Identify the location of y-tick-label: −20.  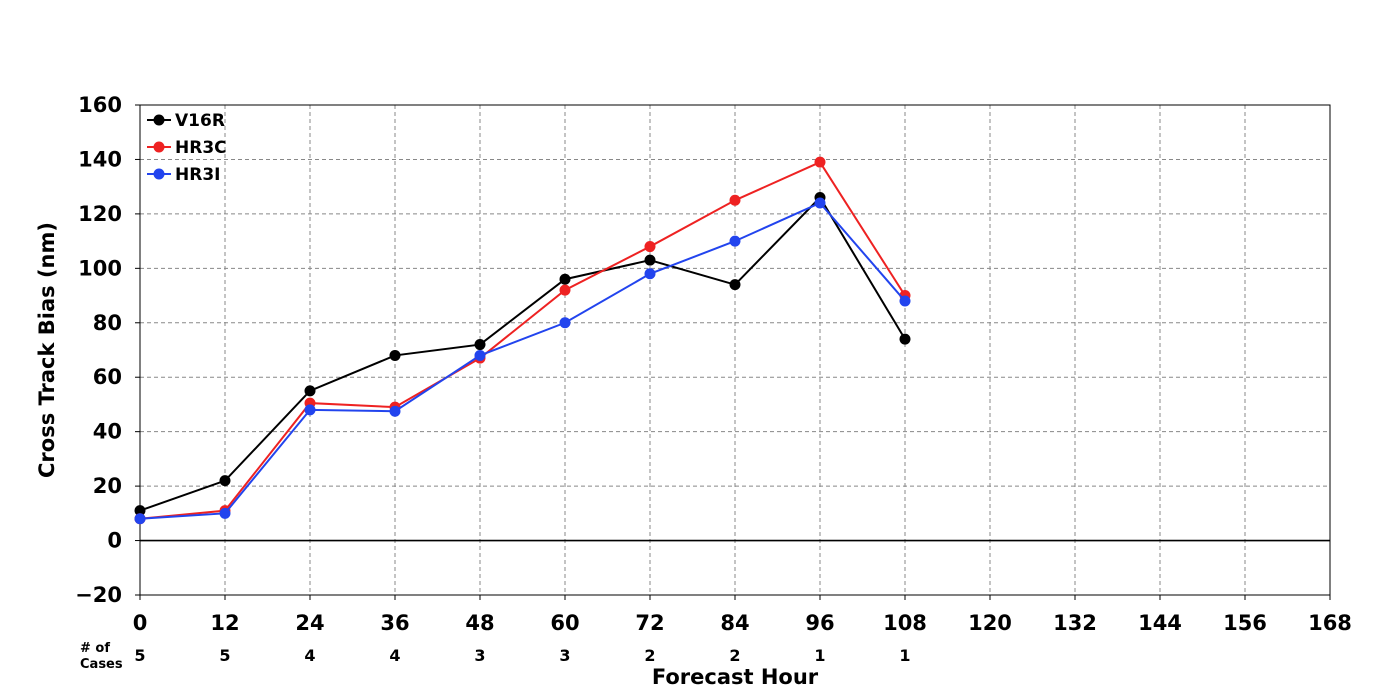
(98, 595).